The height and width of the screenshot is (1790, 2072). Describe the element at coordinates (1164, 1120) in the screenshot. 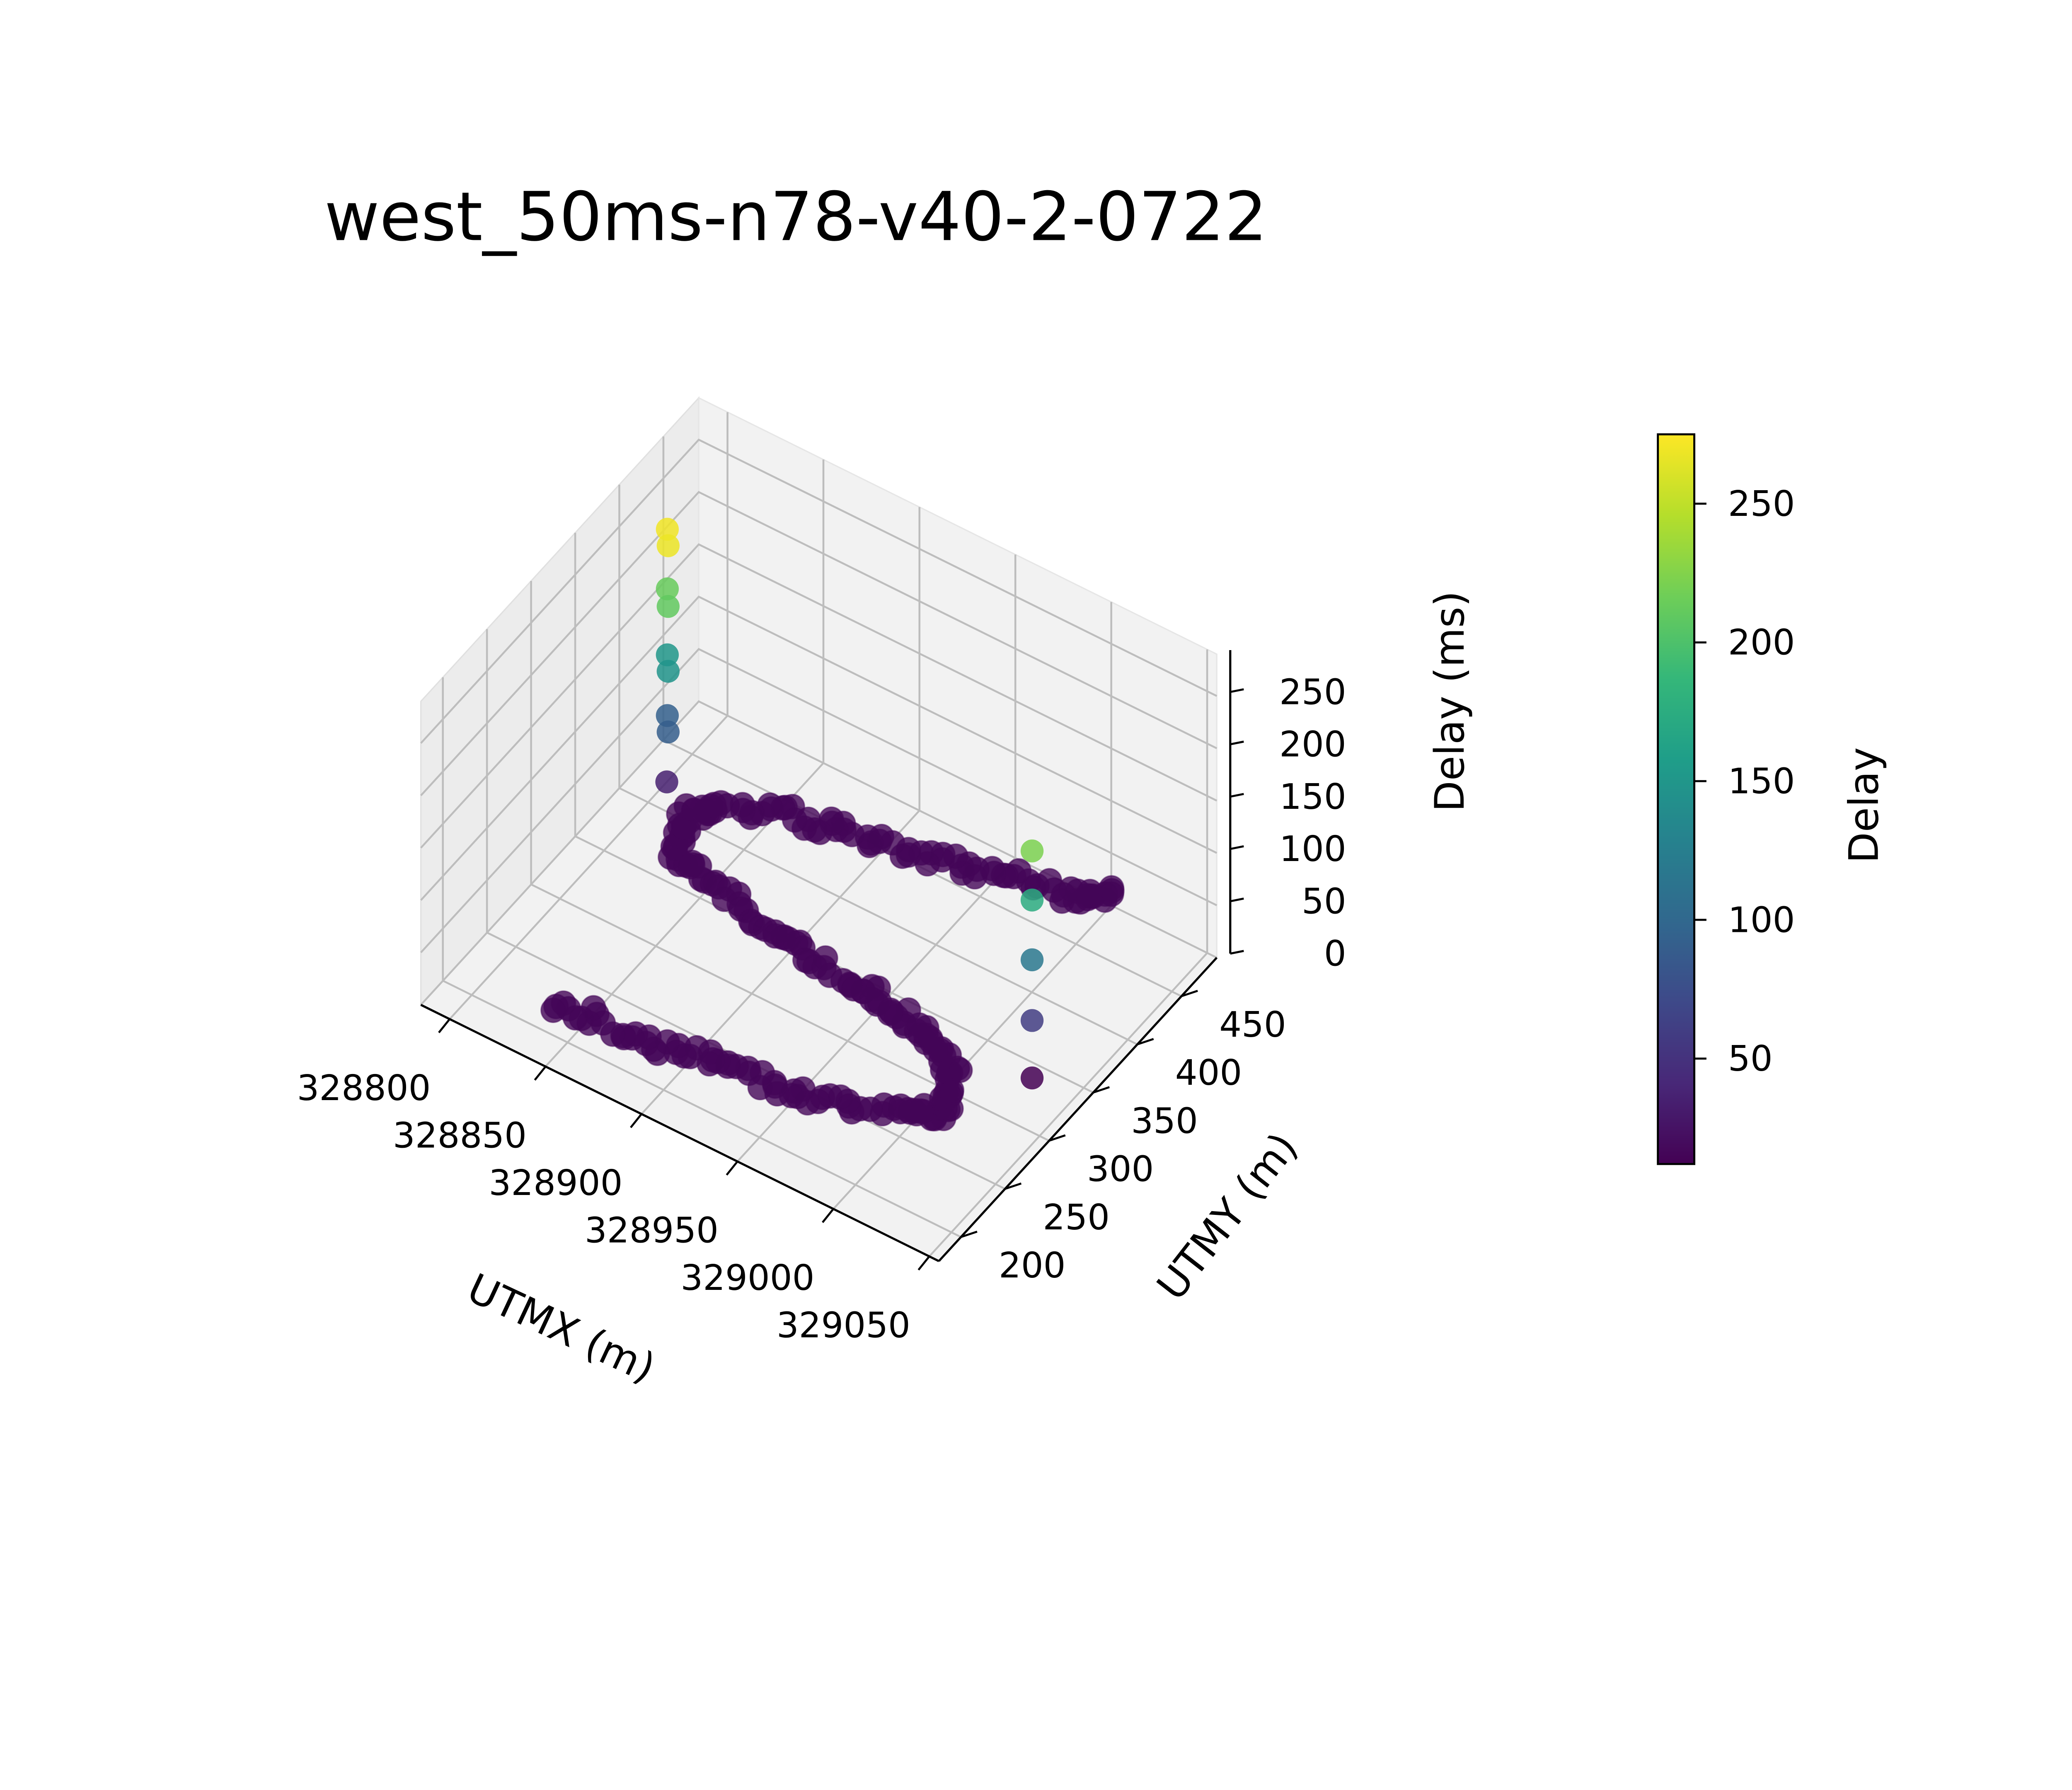

I see `y-tick-label: 350` at that location.